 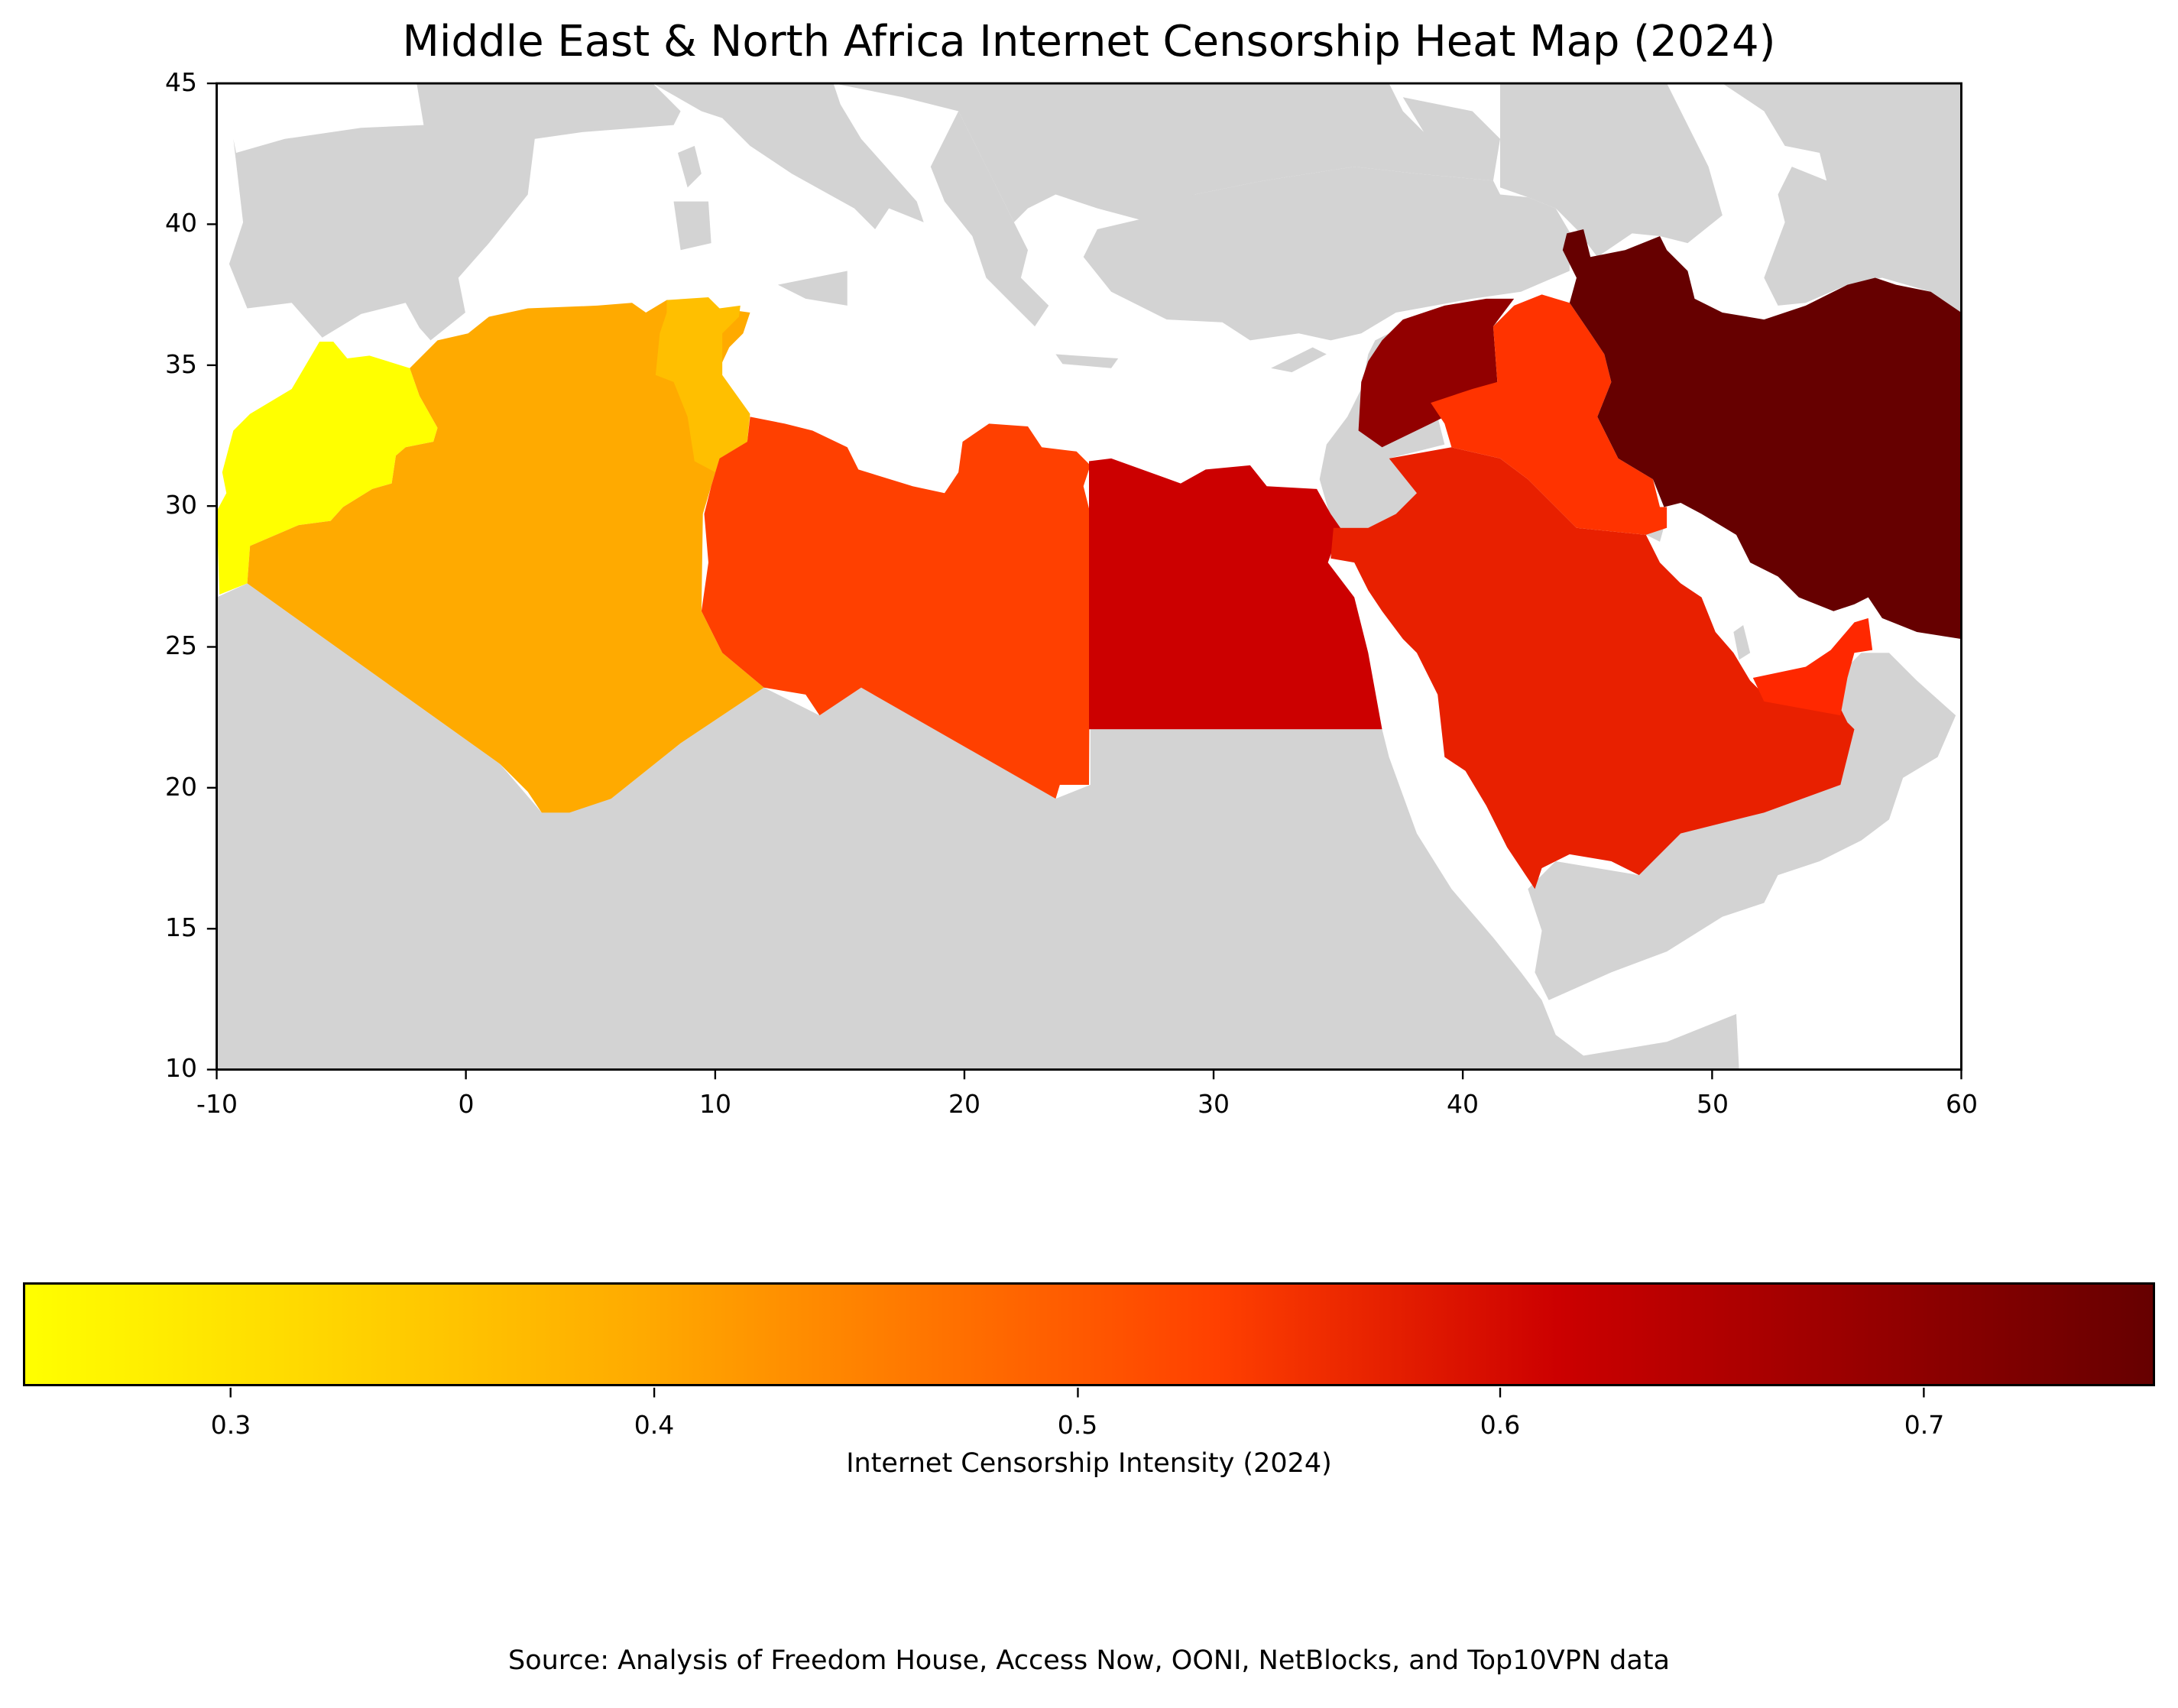 What do you see at coordinates (1500, 1425) in the screenshot?
I see `colorbar-tick-label: 0.6` at bounding box center [1500, 1425].